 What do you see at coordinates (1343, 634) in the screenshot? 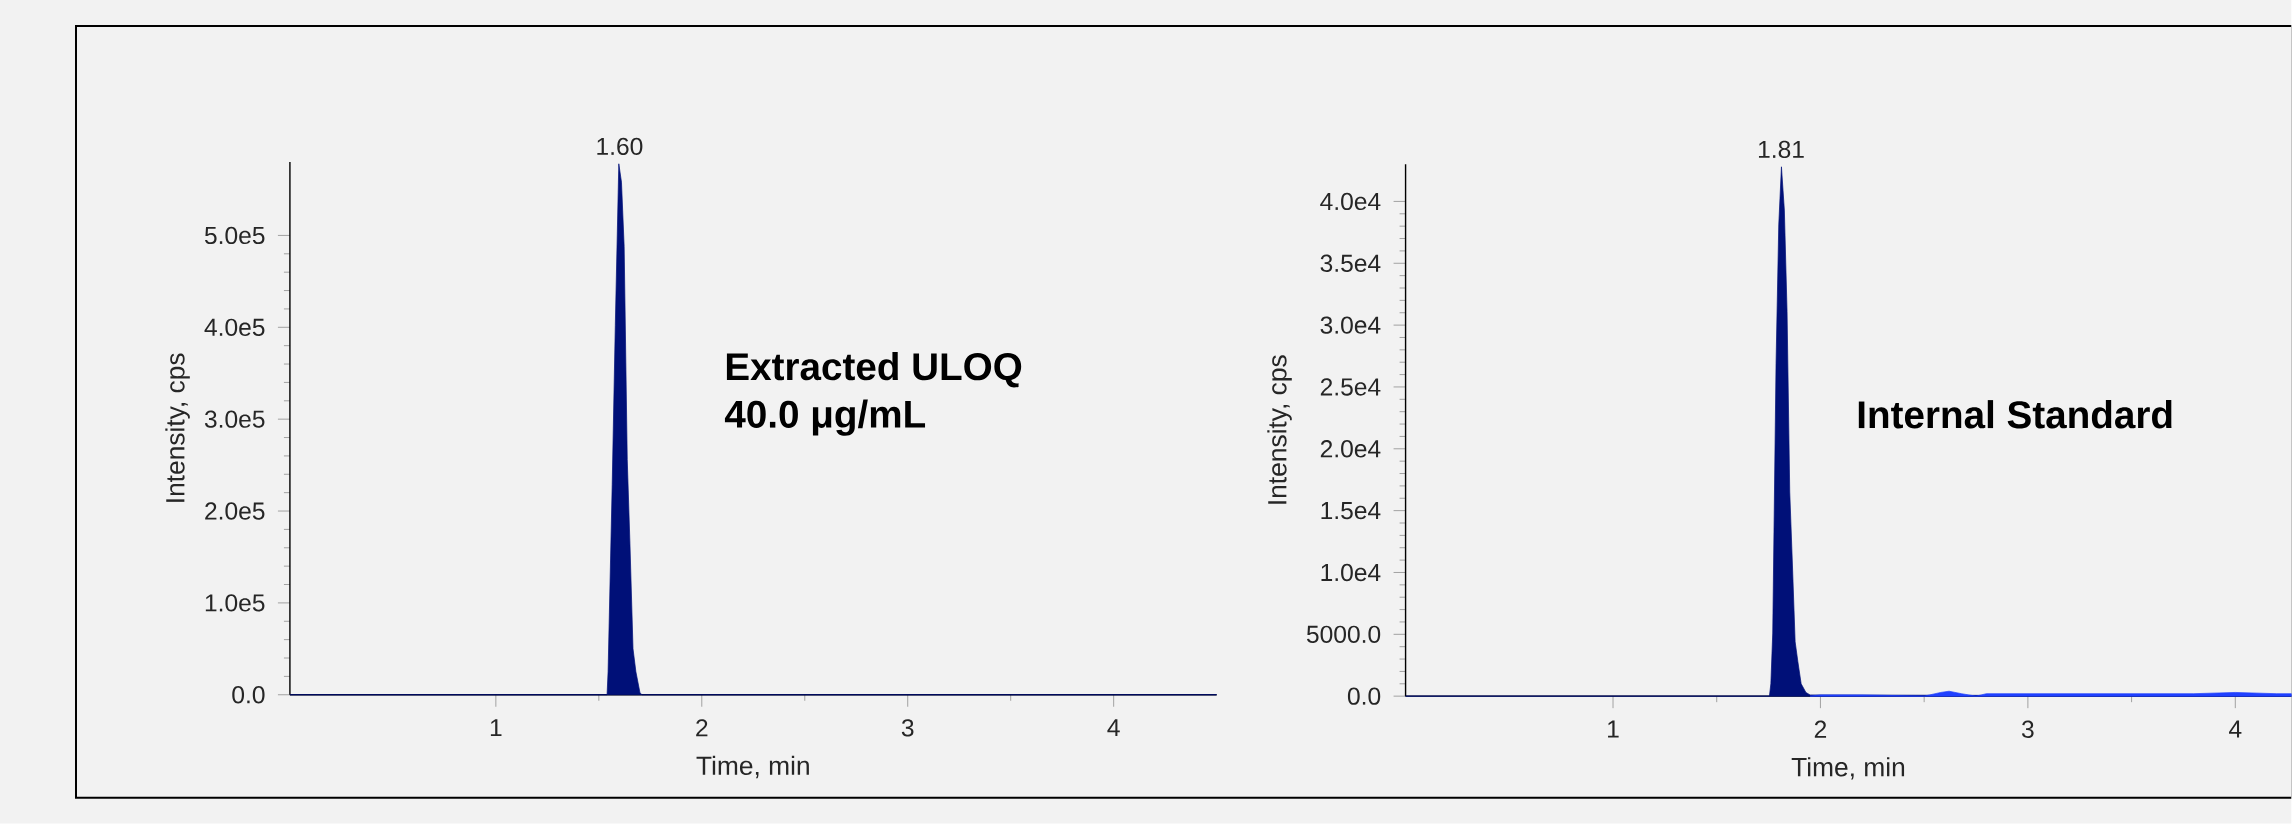
I see `y-tick-label: 5000.0` at bounding box center [1343, 634].